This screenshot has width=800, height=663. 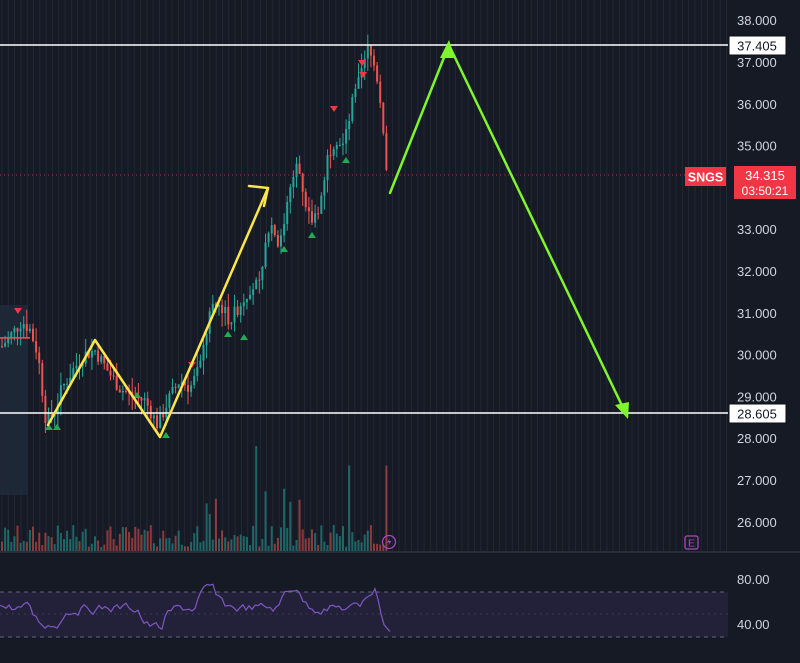 I want to click on svg-text: E, so click(x=691, y=544).